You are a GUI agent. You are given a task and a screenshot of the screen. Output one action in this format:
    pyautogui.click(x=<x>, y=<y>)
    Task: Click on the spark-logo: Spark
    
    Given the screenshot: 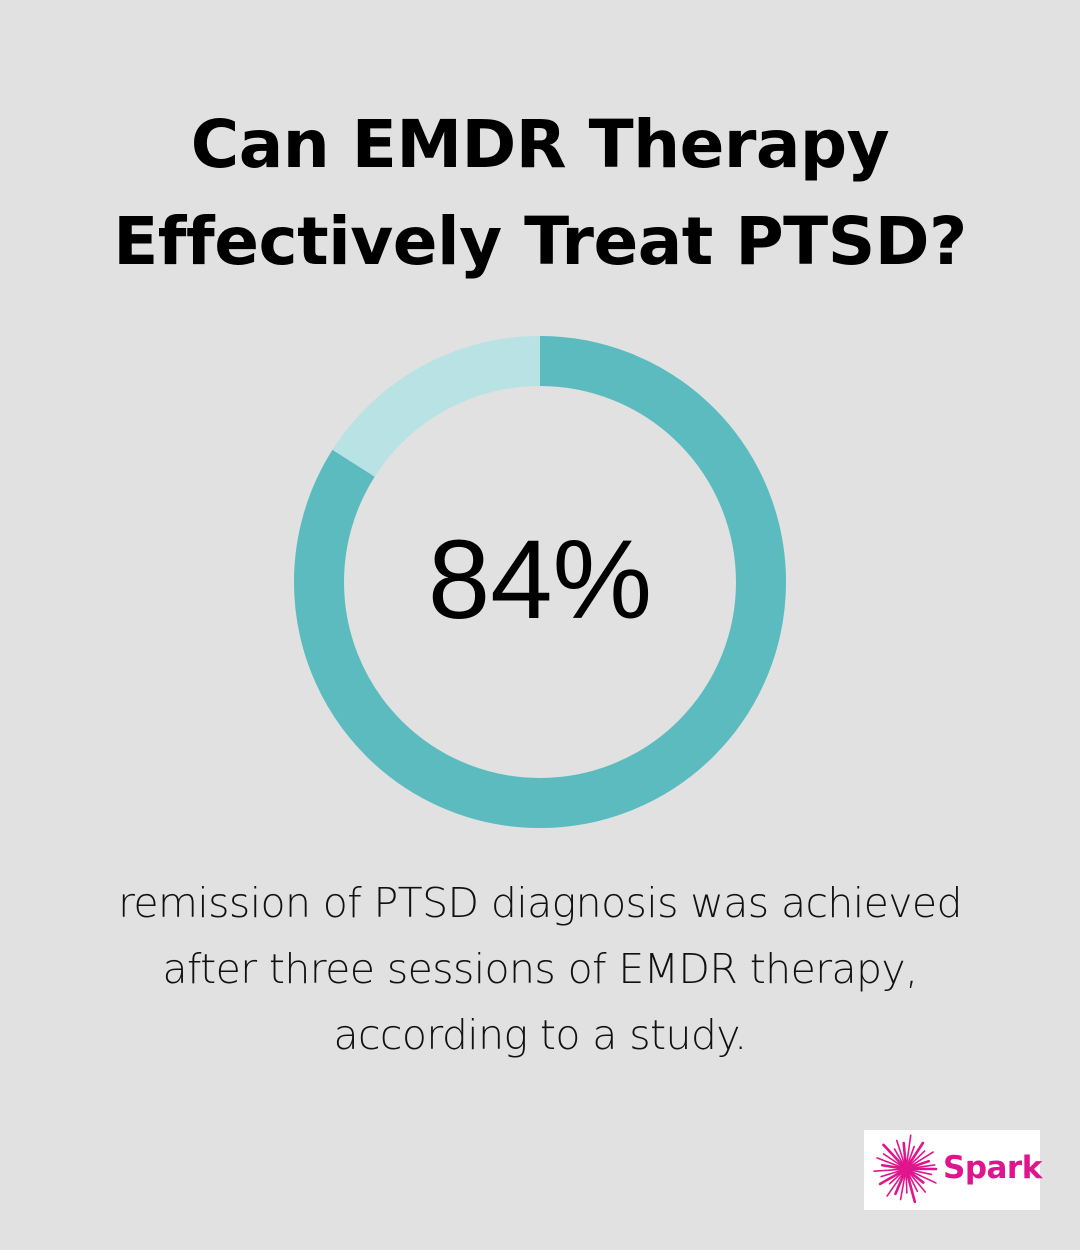 What is the action you would take?
    pyautogui.click(x=953, y=1170)
    